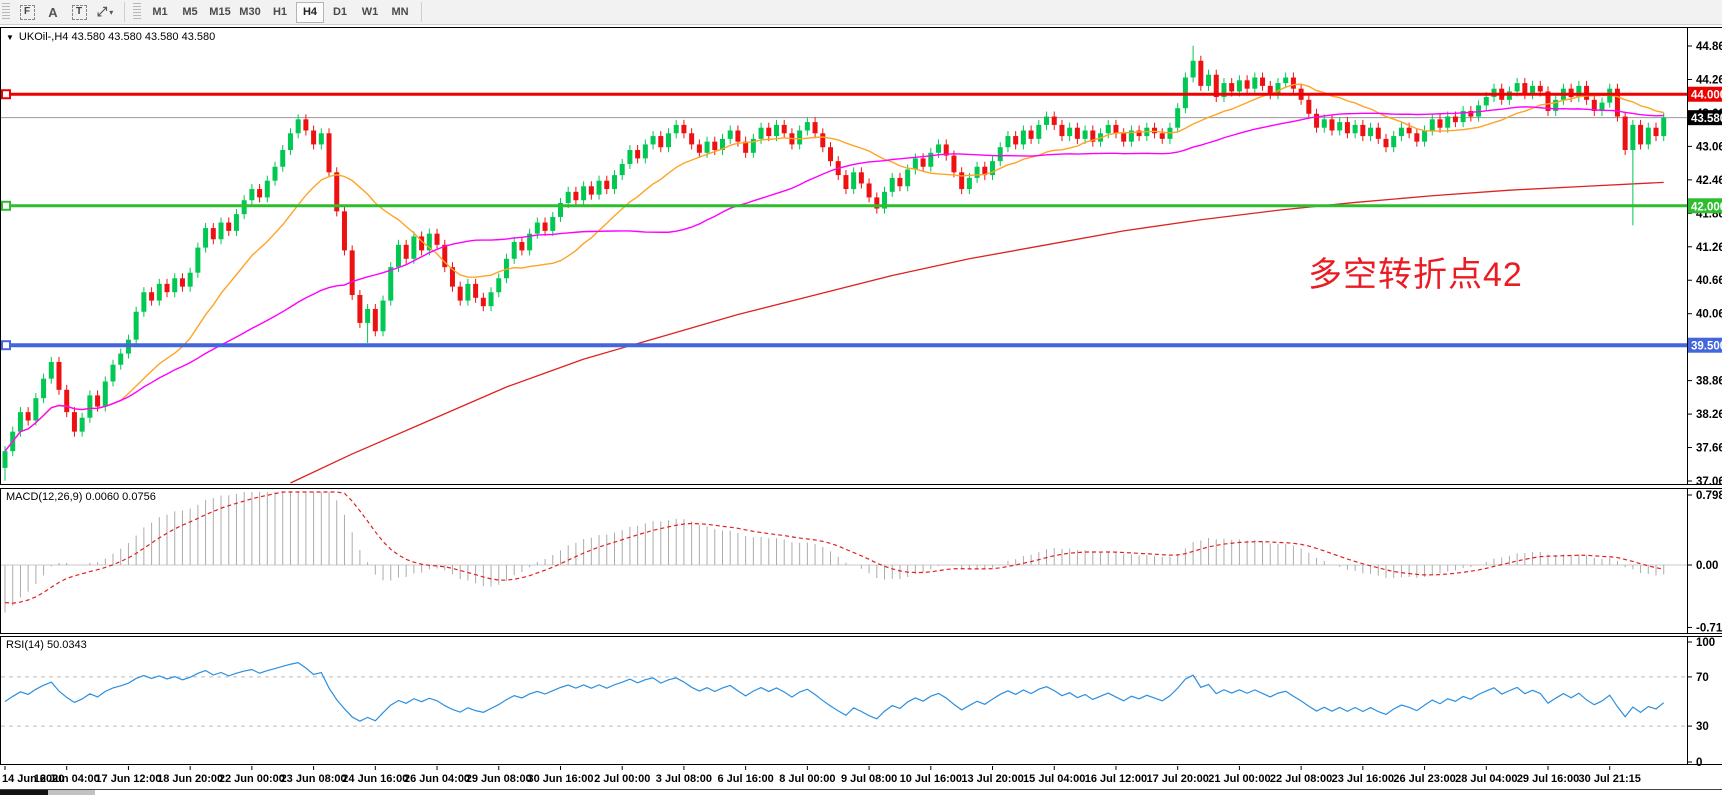 The height and width of the screenshot is (795, 1722). I want to click on toolbar-separator, so click(124, 12).